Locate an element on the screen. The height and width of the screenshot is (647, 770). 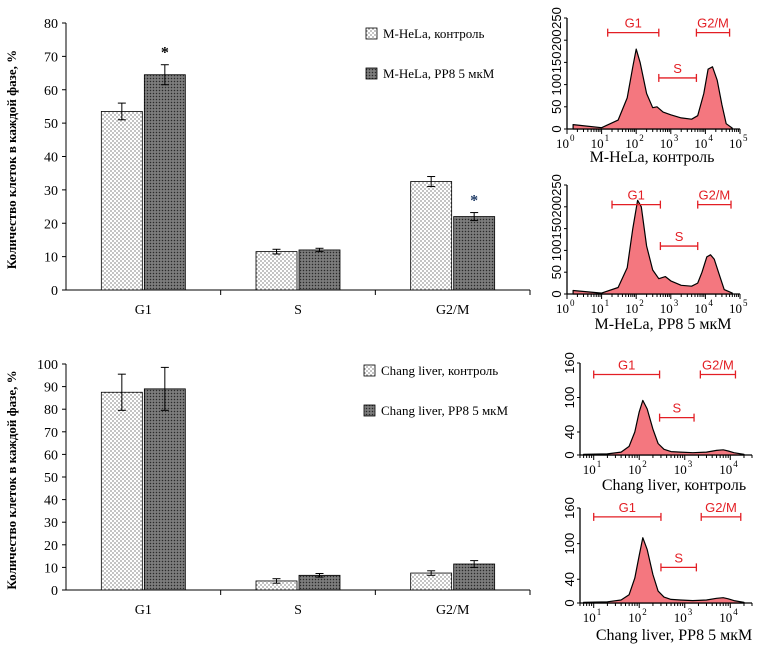
tick-exponent: 0 is located at coordinates (572, 138).